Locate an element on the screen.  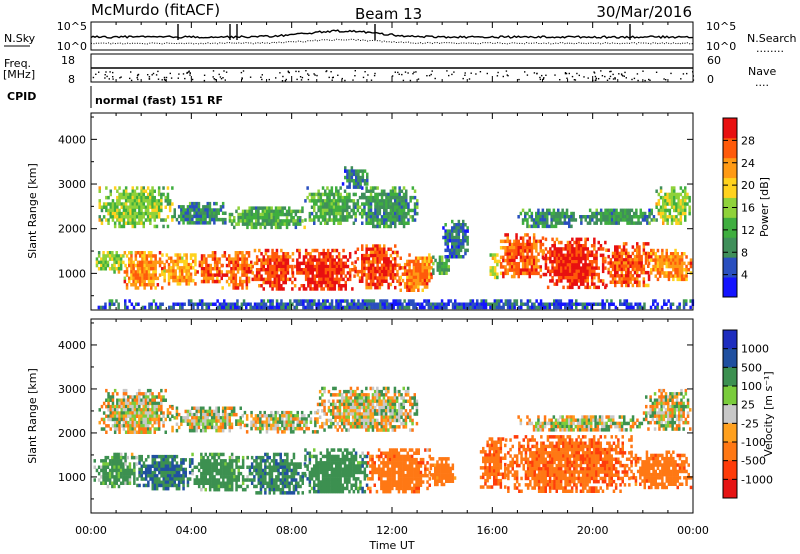
freq-tick-bottom: 8 is located at coordinates (71, 79).